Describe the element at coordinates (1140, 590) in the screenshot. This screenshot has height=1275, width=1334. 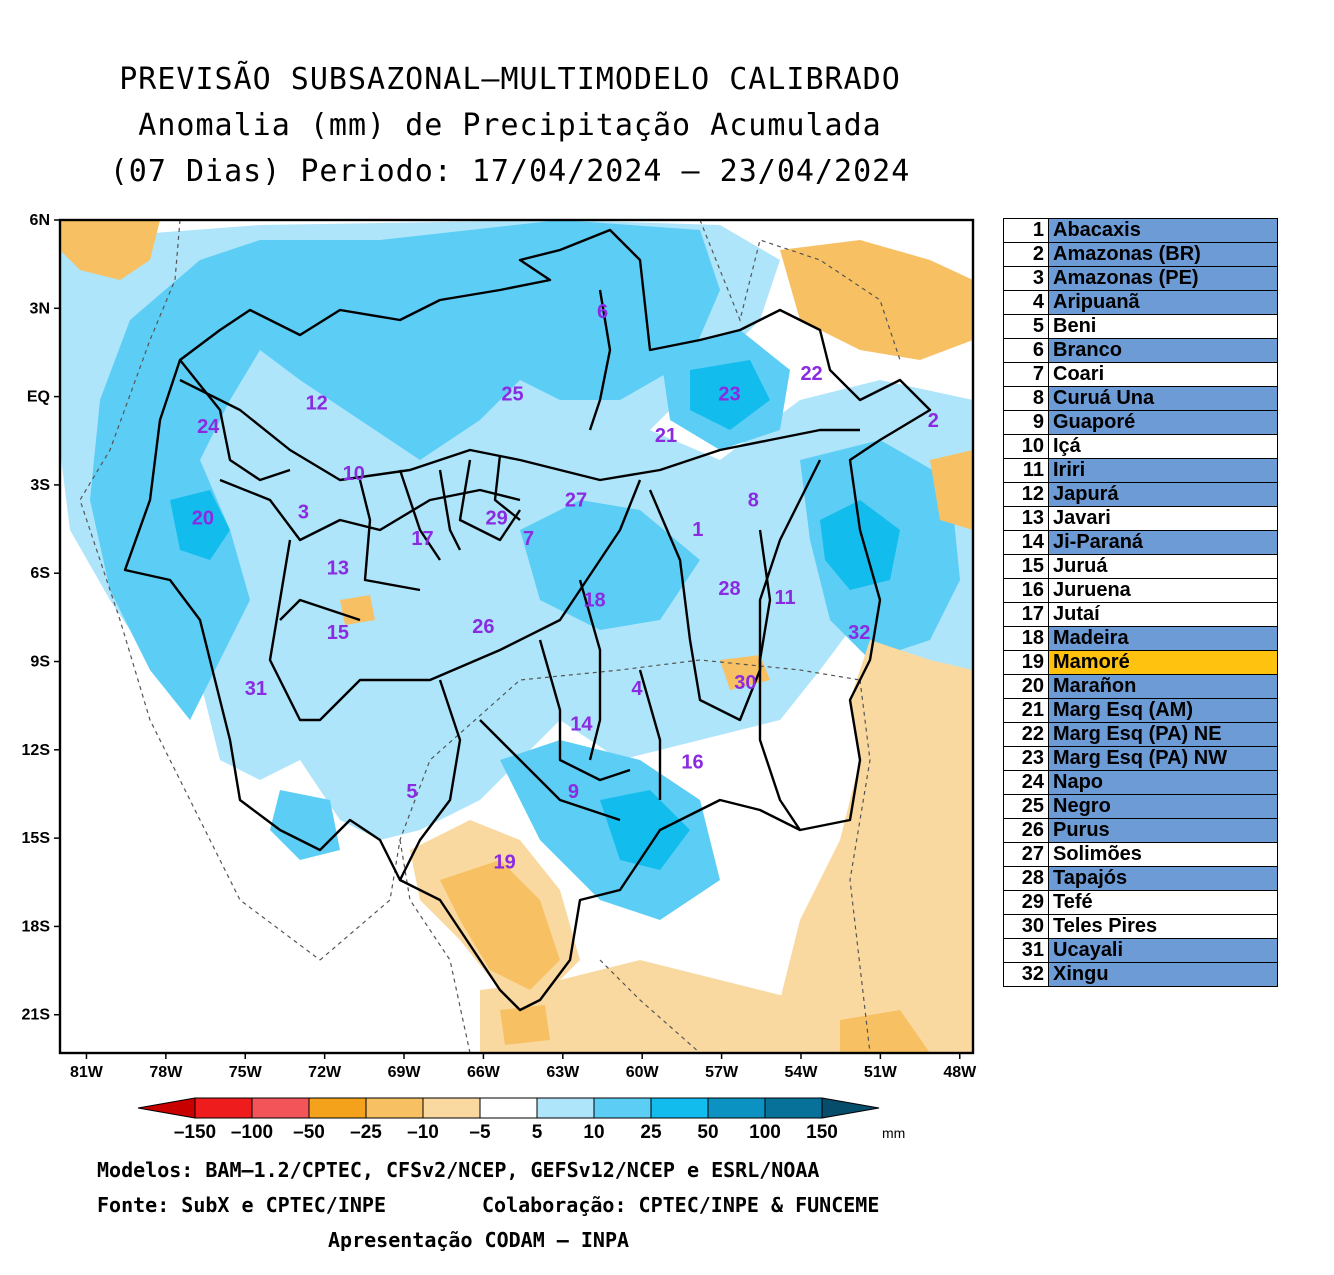
I see `legend-row: 16 Juruena` at that location.